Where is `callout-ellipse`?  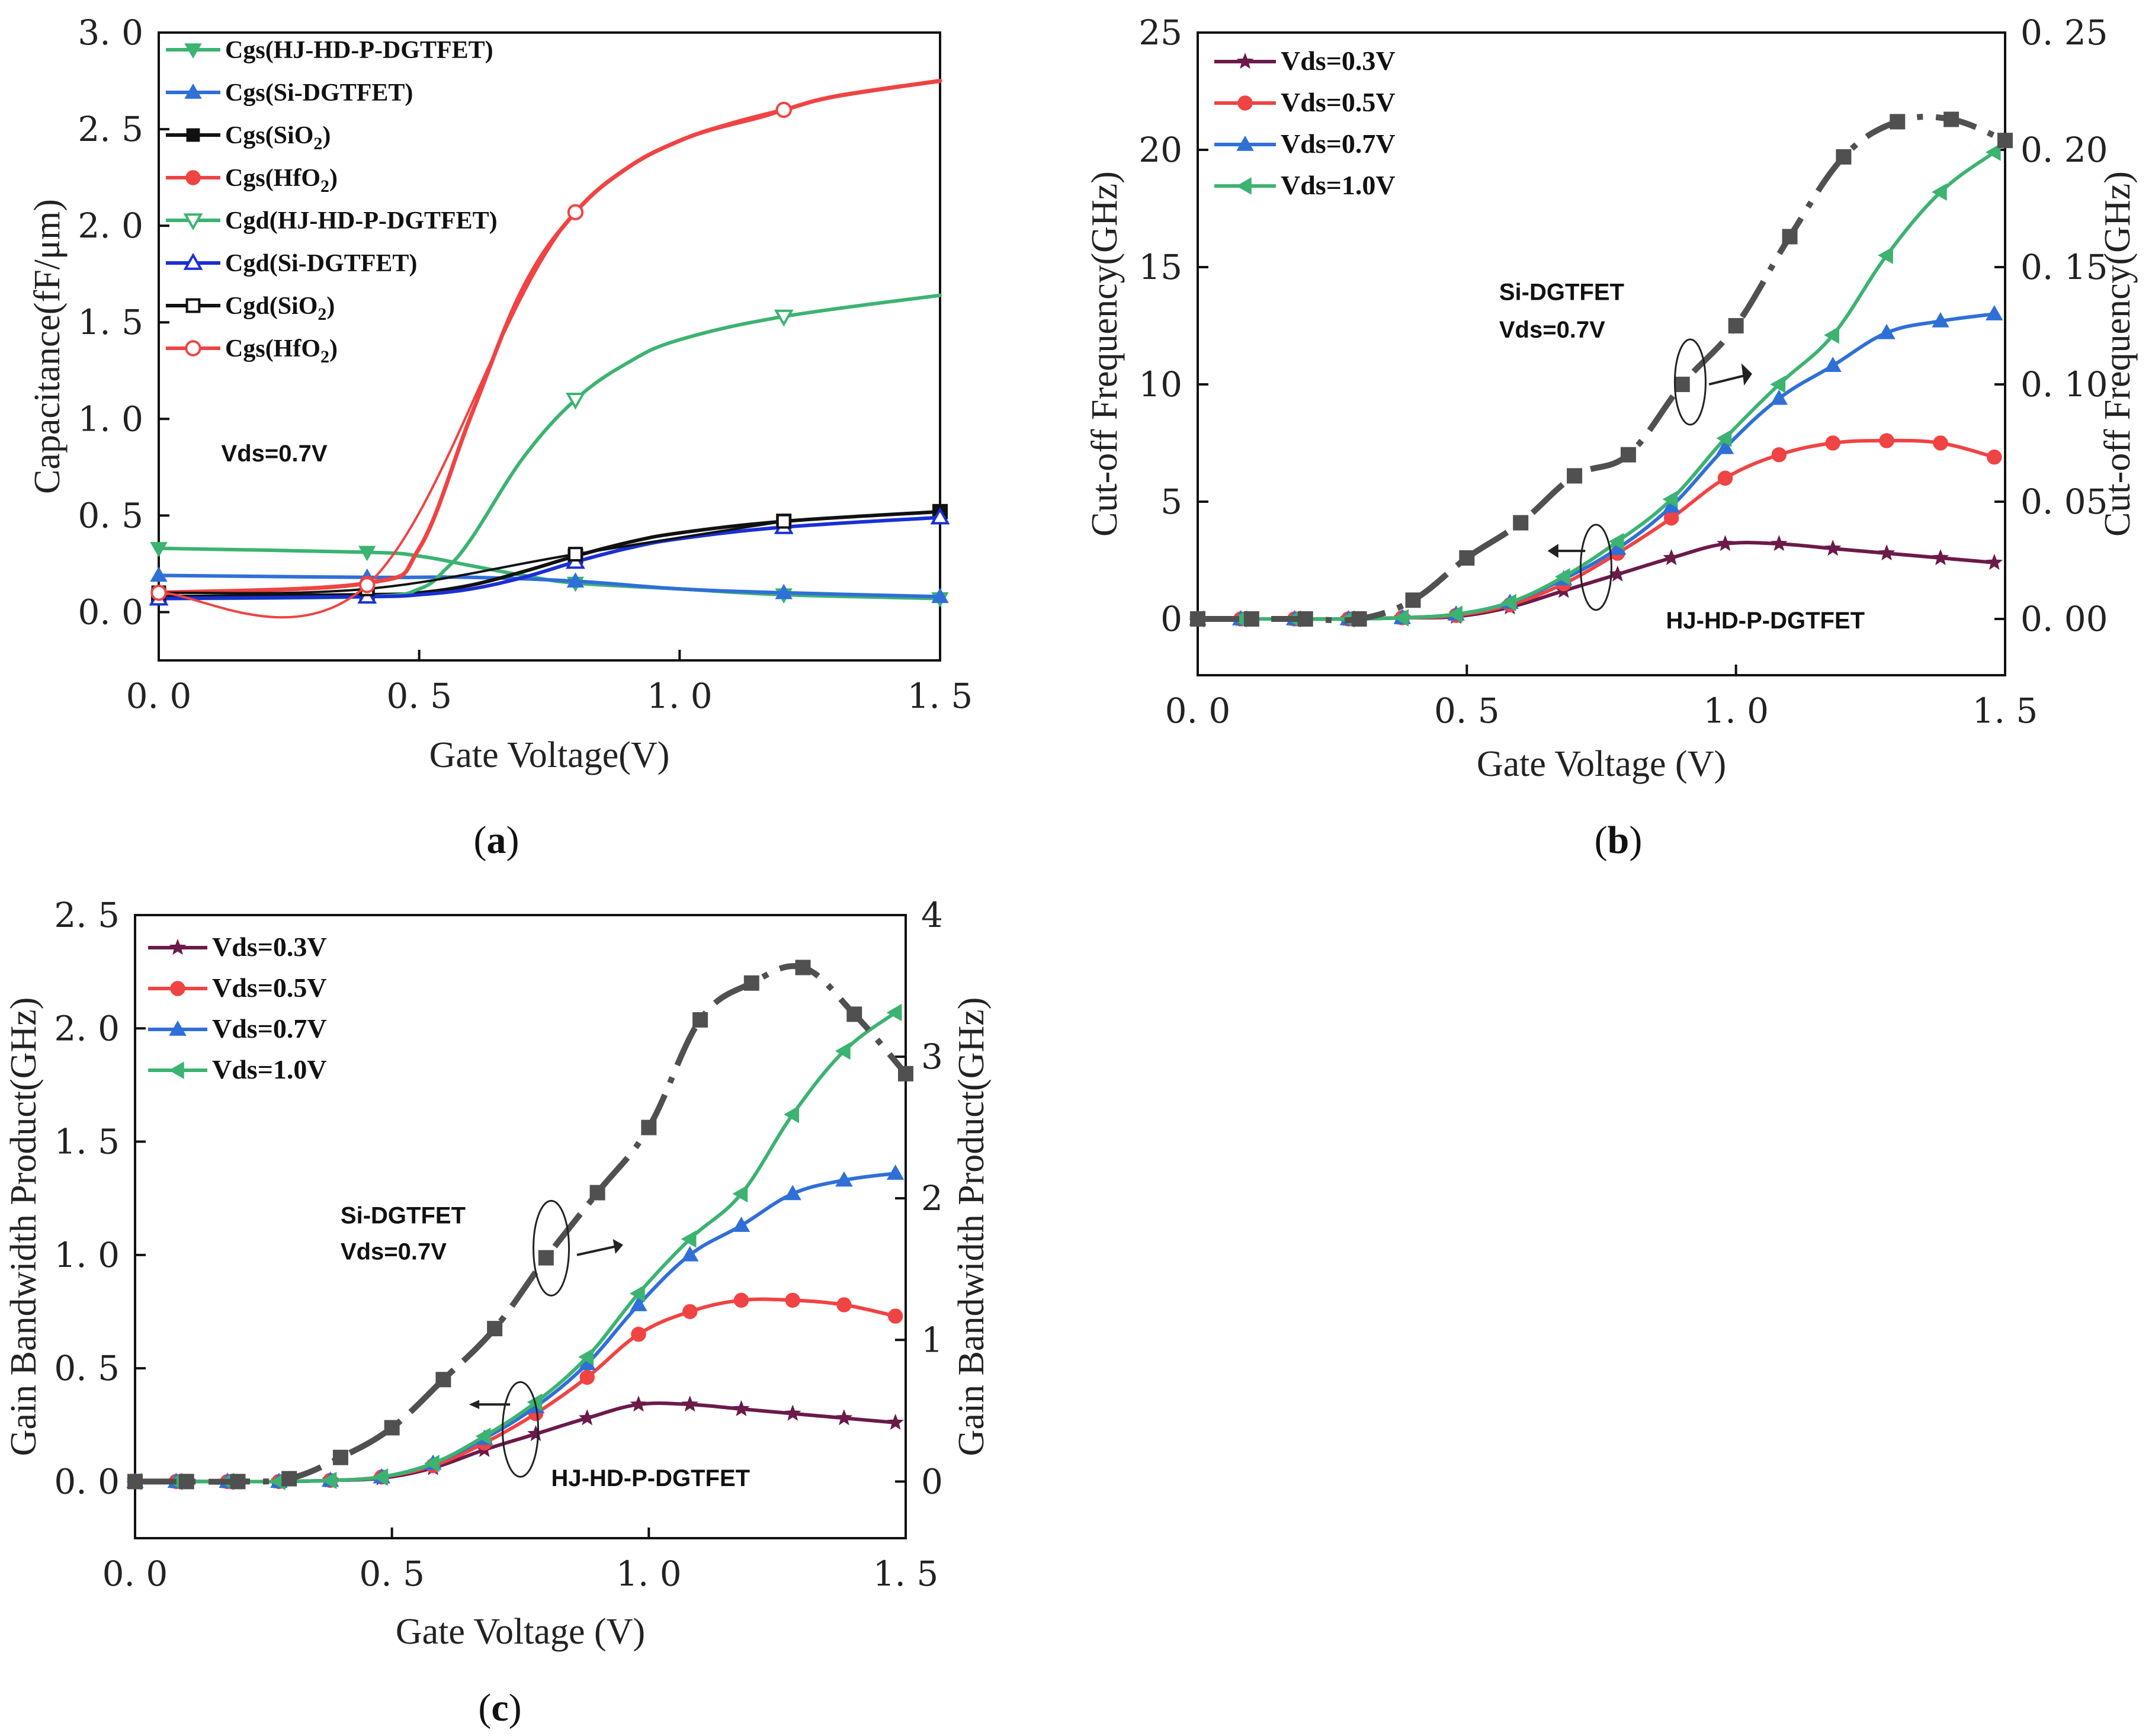 callout-ellipse is located at coordinates (1595, 567).